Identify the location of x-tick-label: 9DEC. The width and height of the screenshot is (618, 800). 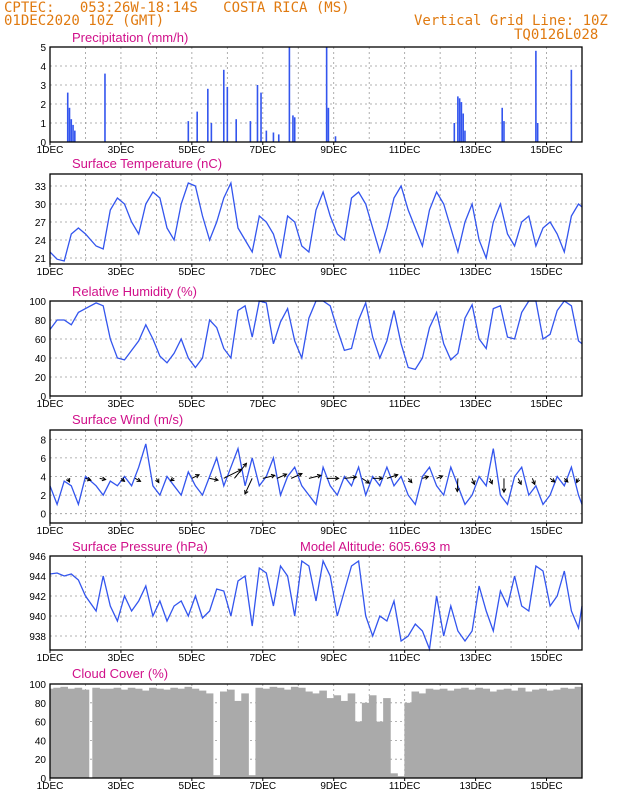
(333, 272).